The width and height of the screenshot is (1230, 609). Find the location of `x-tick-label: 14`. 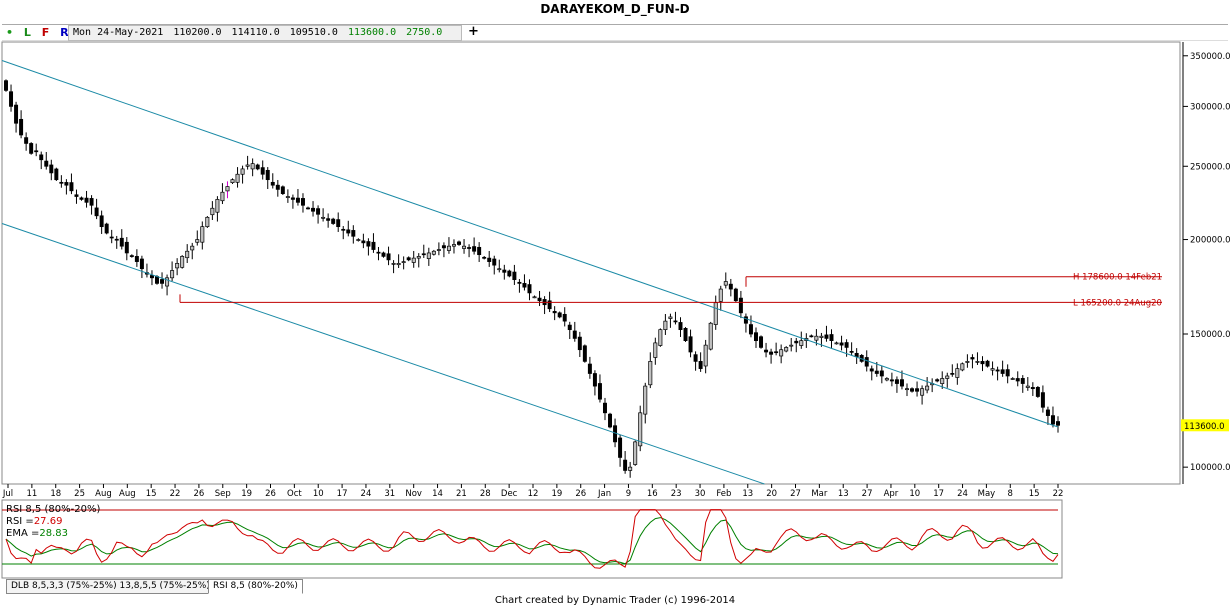

x-tick-label: 14 is located at coordinates (437, 494).